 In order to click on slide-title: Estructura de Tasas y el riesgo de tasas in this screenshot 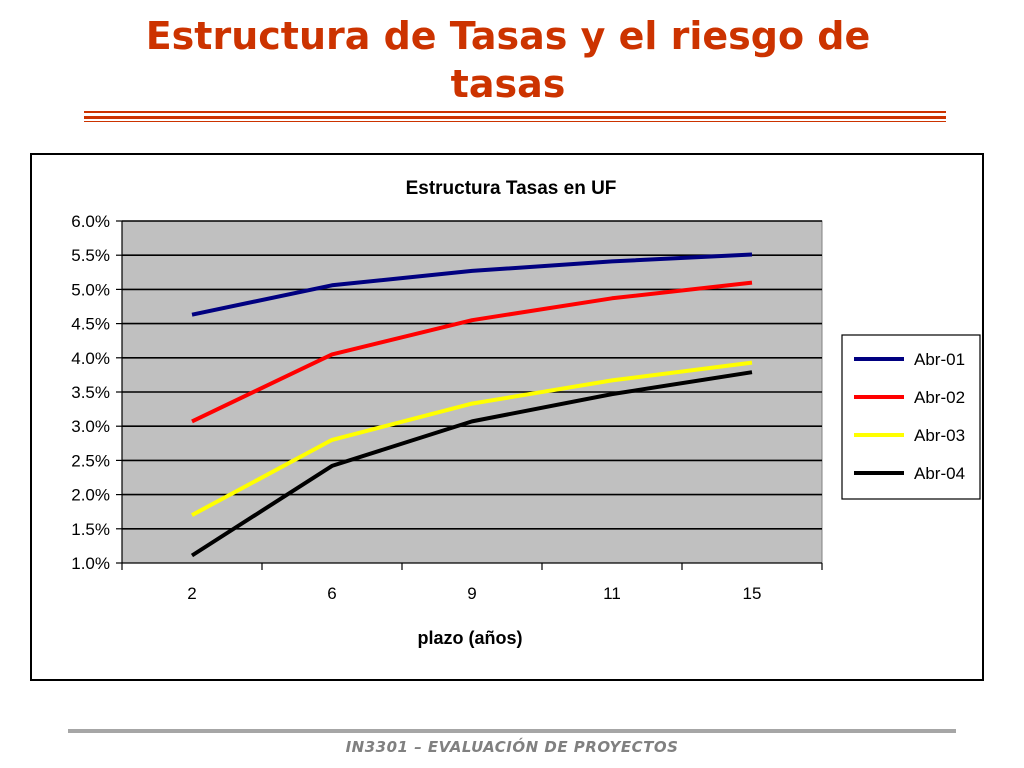, I will do `click(508, 60)`.